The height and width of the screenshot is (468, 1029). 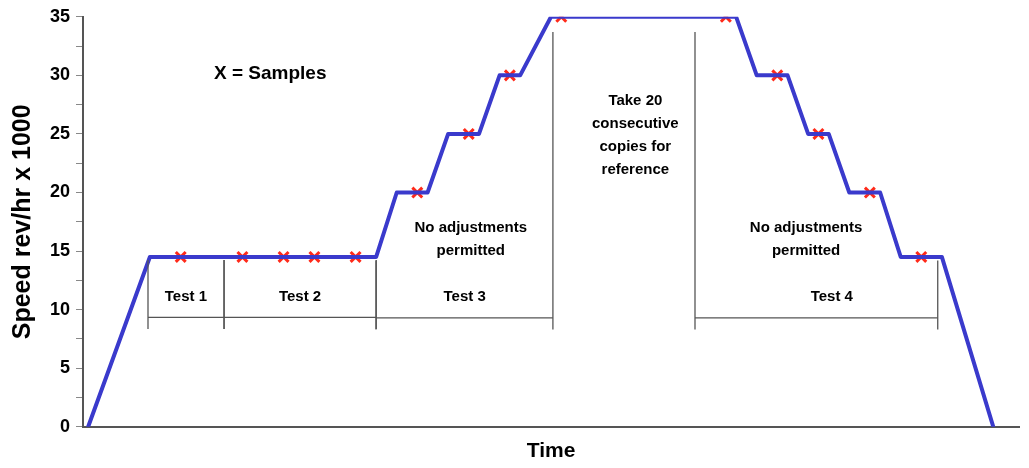 I want to click on y-tick-label: 0, so click(x=65, y=425).